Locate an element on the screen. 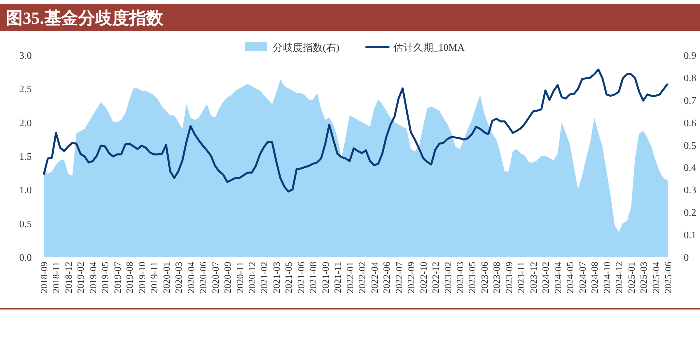 This screenshot has height=337, width=700. y2-tick-label: 0 is located at coordinates (686, 258).